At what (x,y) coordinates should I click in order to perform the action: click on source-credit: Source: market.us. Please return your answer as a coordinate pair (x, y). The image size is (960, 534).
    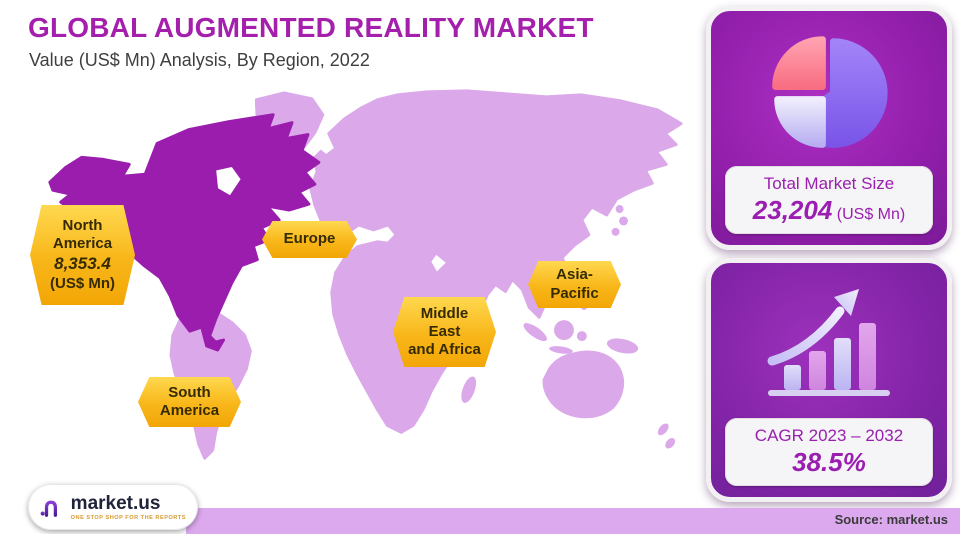
    Looking at the image, I should click on (891, 519).